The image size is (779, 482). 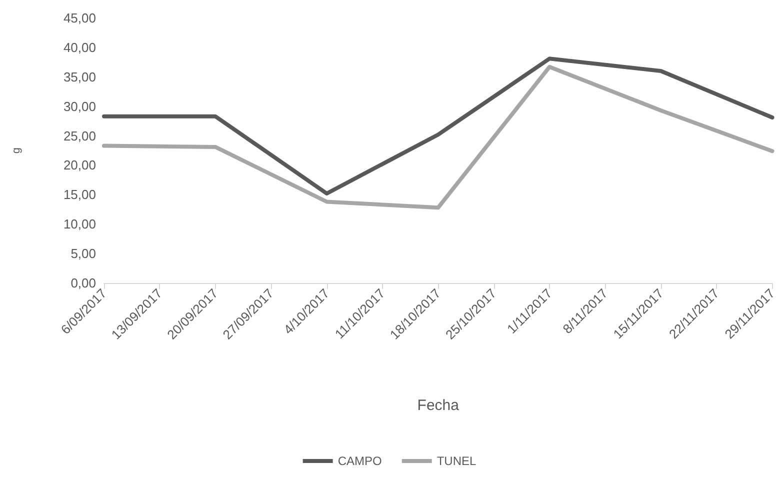 What do you see at coordinates (79, 47) in the screenshot?
I see `y-tick-label: 40,00` at bounding box center [79, 47].